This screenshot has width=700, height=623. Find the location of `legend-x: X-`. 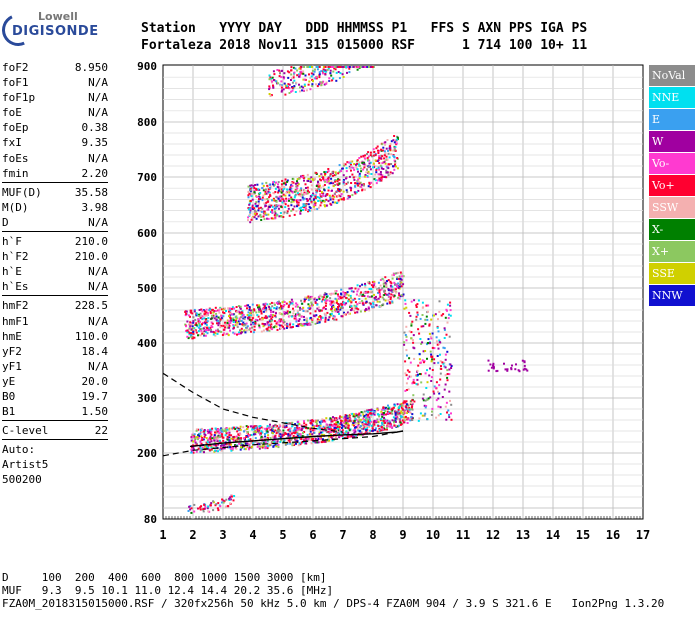

legend-x: X- is located at coordinates (672, 229).